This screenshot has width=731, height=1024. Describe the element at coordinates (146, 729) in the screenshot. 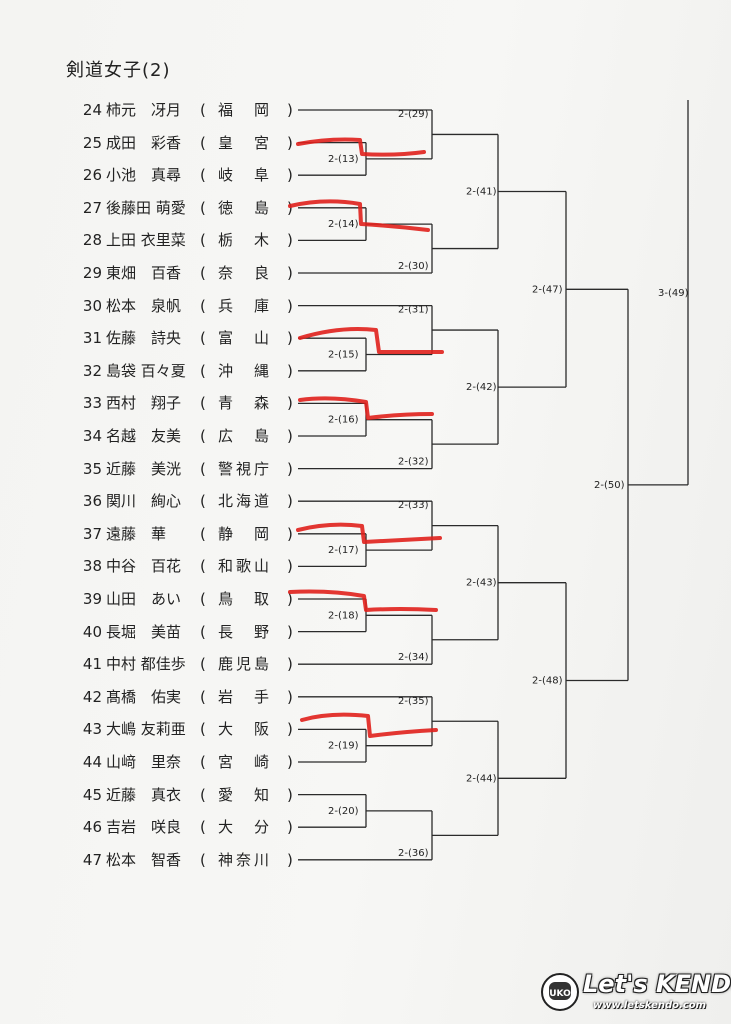

I see `entry-name: 大嶋 友莉亜` at that location.